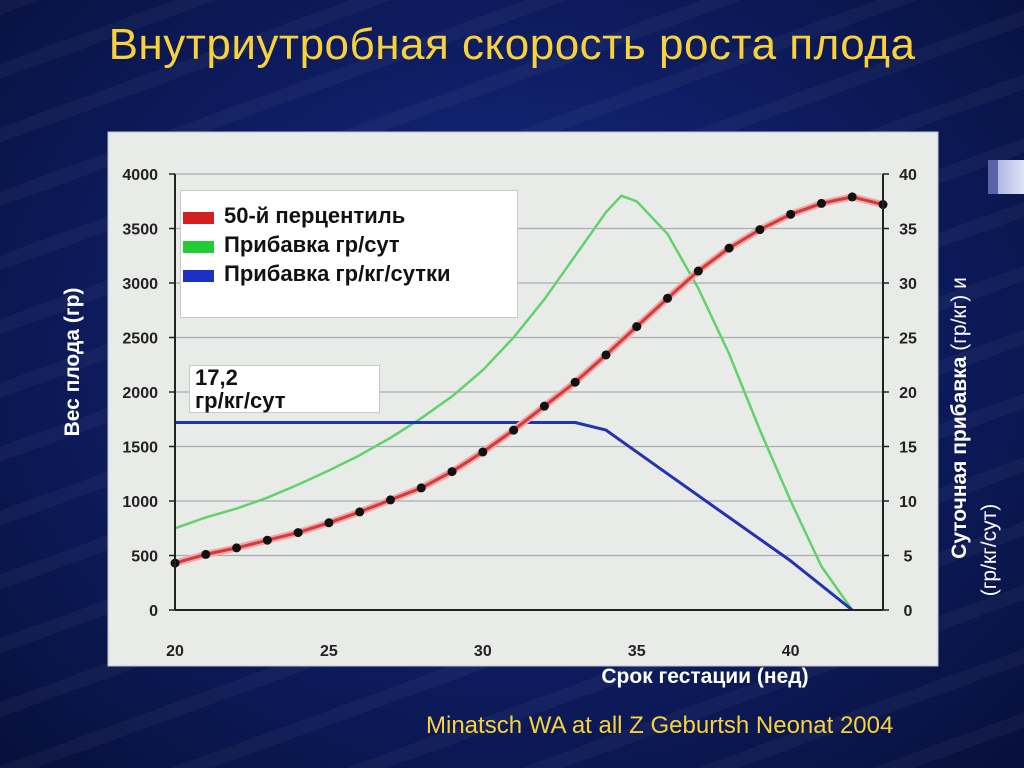  What do you see at coordinates (337, 273) in the screenshot?
I see `legend-label: Прибавка гр/кг/сутки` at bounding box center [337, 273].